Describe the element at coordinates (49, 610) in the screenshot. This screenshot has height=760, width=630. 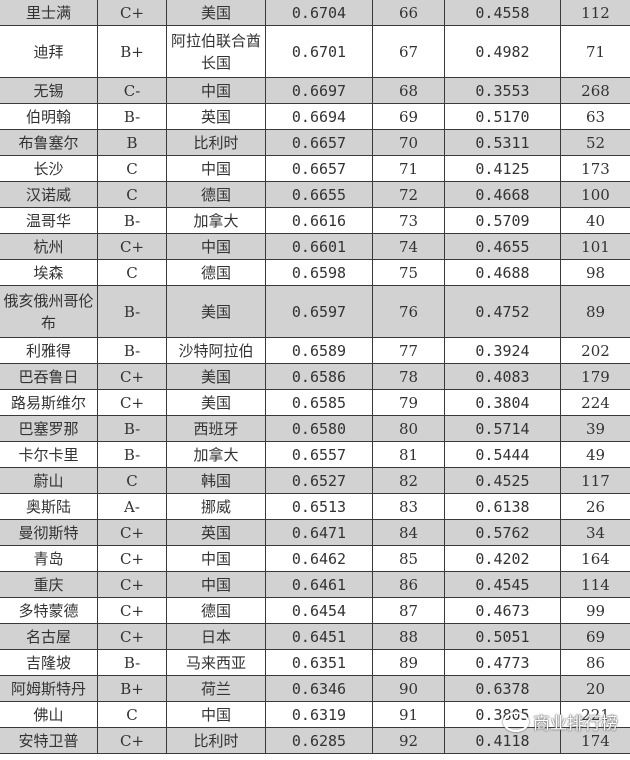
I see `city-cell: 多特蒙德` at that location.